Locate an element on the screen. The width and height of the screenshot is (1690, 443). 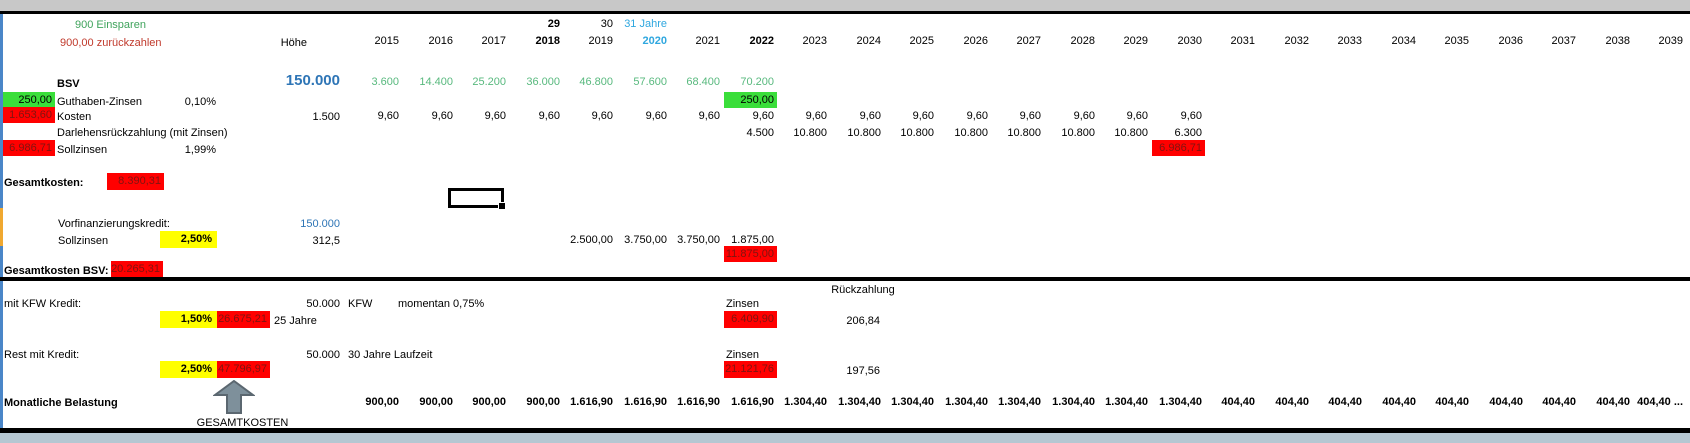
year-header: 2023 is located at coordinates (814, 41).